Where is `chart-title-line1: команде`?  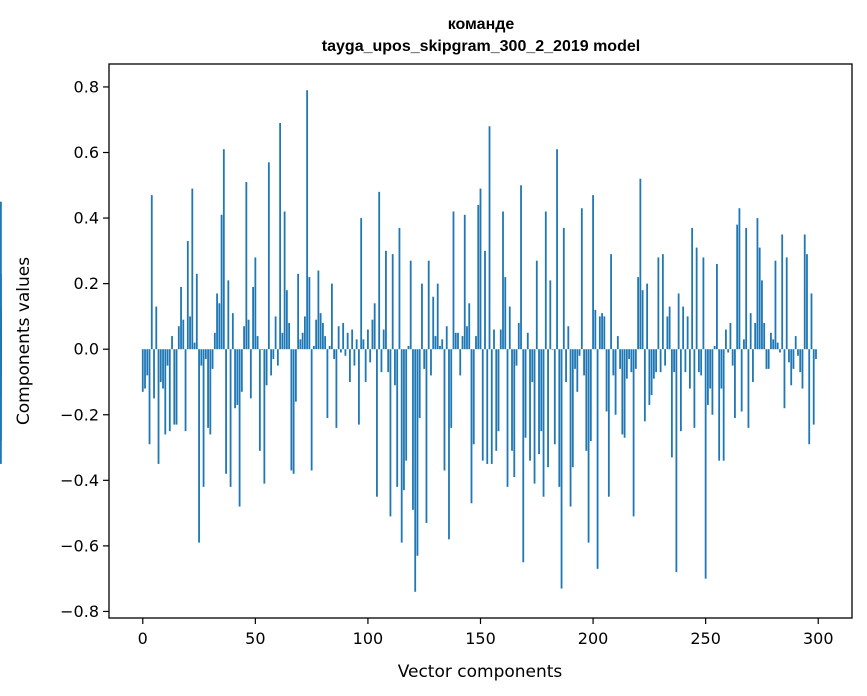
chart-title-line1: команде is located at coordinates (481, 24).